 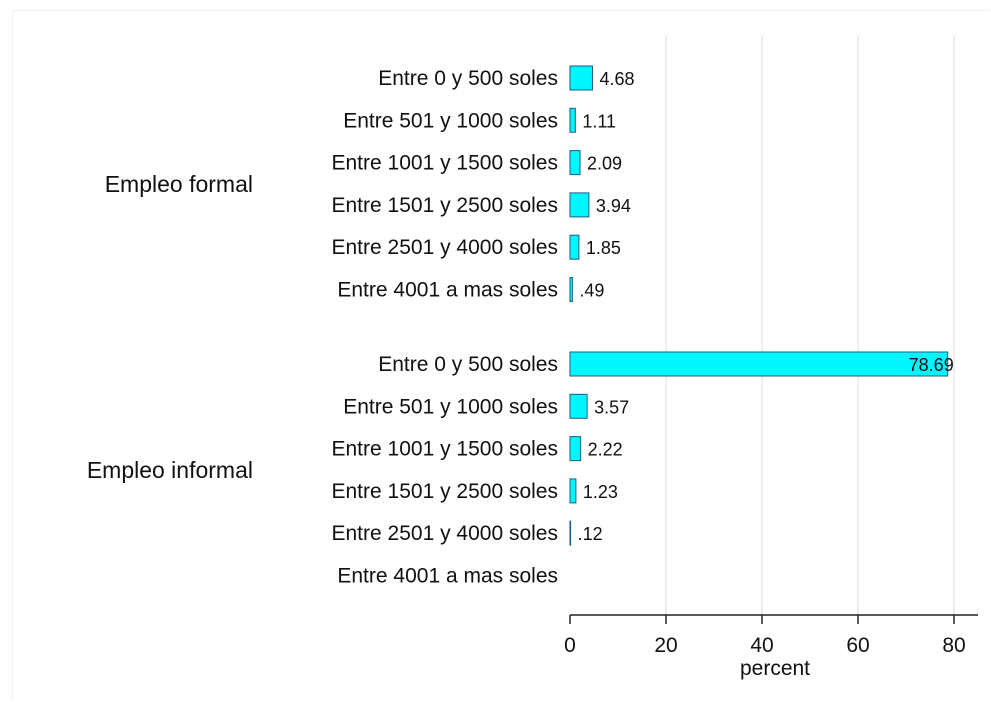 I want to click on data-label: 2.09, so click(x=604, y=164).